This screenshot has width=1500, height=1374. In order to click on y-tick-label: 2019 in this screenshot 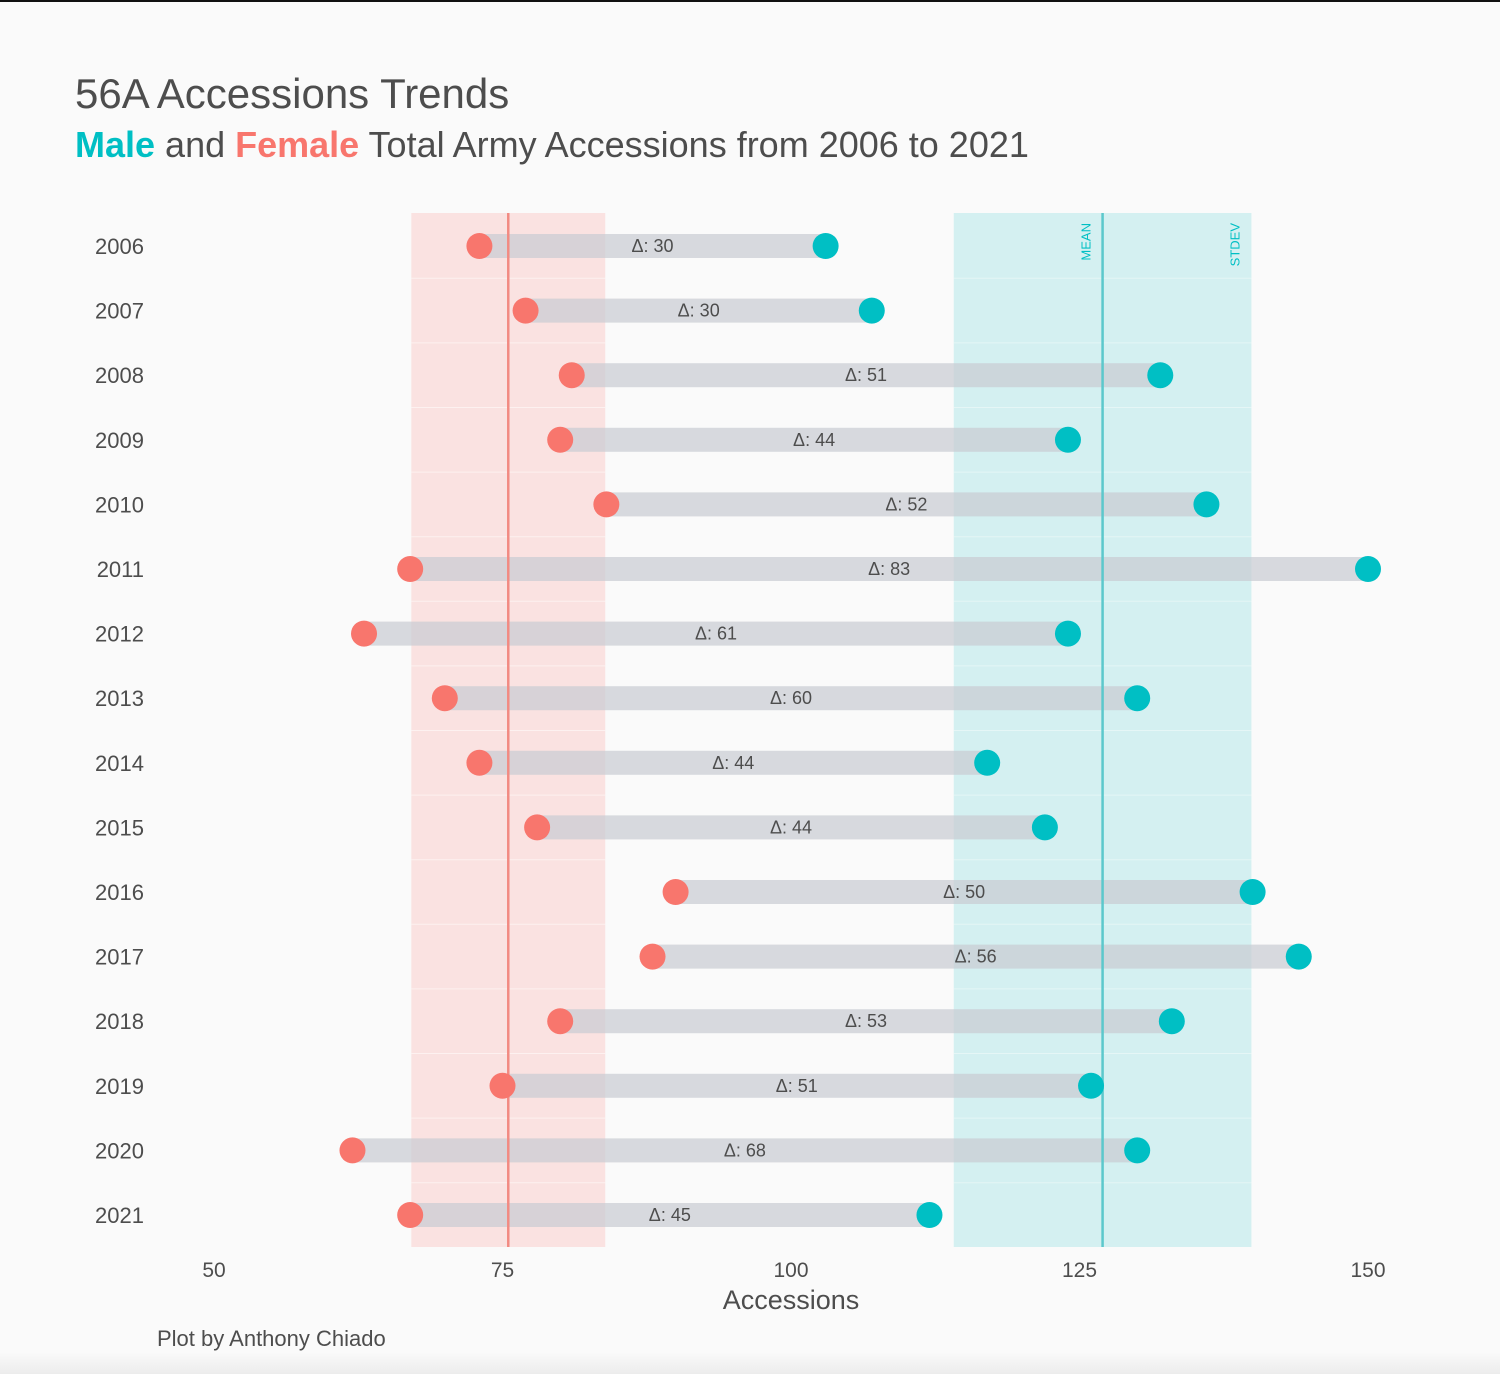, I will do `click(119, 1086)`.